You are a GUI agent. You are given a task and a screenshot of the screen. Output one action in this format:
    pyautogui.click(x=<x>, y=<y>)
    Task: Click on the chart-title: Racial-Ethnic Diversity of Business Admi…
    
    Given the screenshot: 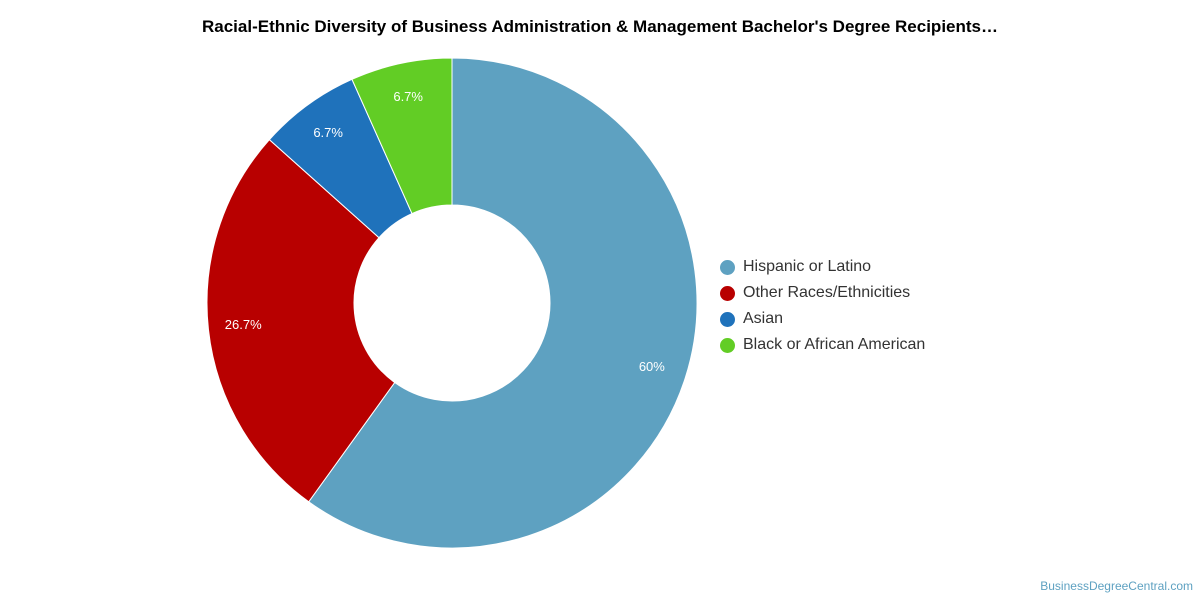 What is the action you would take?
    pyautogui.click(x=599, y=26)
    